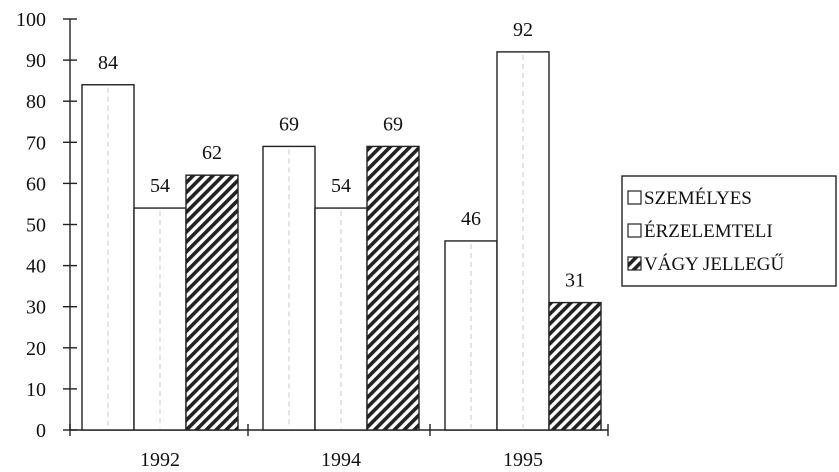 The height and width of the screenshot is (472, 839). I want to click on y-tick-label: 50, so click(36, 226).